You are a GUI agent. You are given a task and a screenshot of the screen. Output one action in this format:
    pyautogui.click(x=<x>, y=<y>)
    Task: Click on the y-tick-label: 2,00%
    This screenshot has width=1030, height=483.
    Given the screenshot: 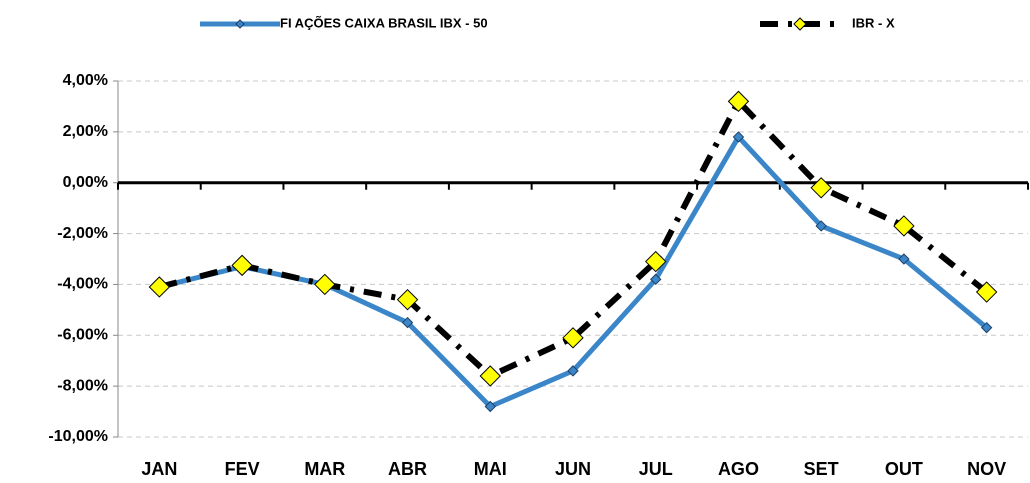 What is the action you would take?
    pyautogui.click(x=85, y=131)
    